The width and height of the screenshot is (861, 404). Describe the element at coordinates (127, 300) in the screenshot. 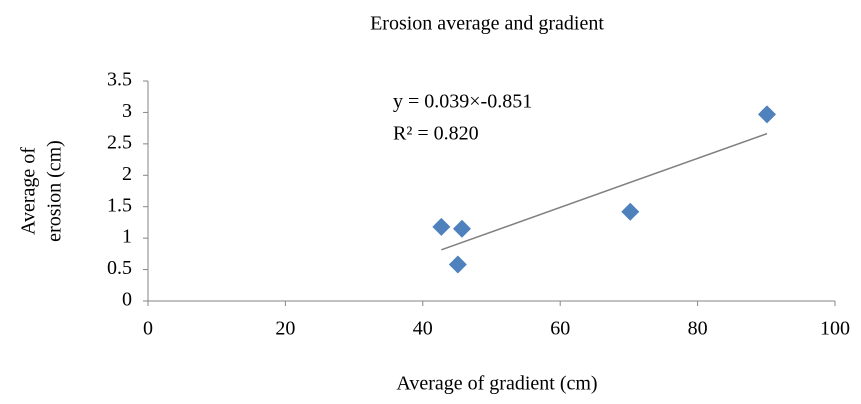

I see `y-tick-label: 0` at that location.